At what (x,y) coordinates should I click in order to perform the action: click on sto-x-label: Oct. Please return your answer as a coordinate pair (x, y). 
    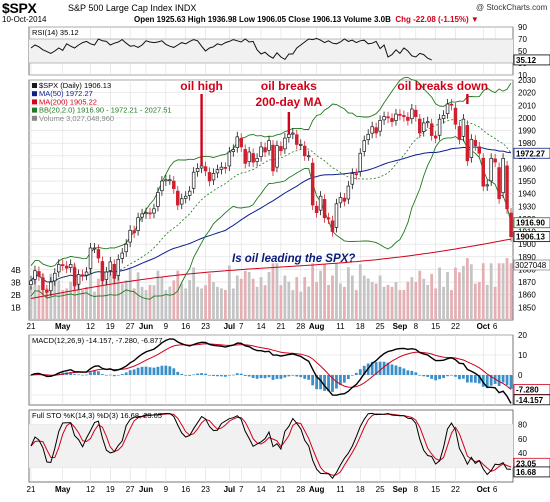
    Looking at the image, I should click on (484, 489).